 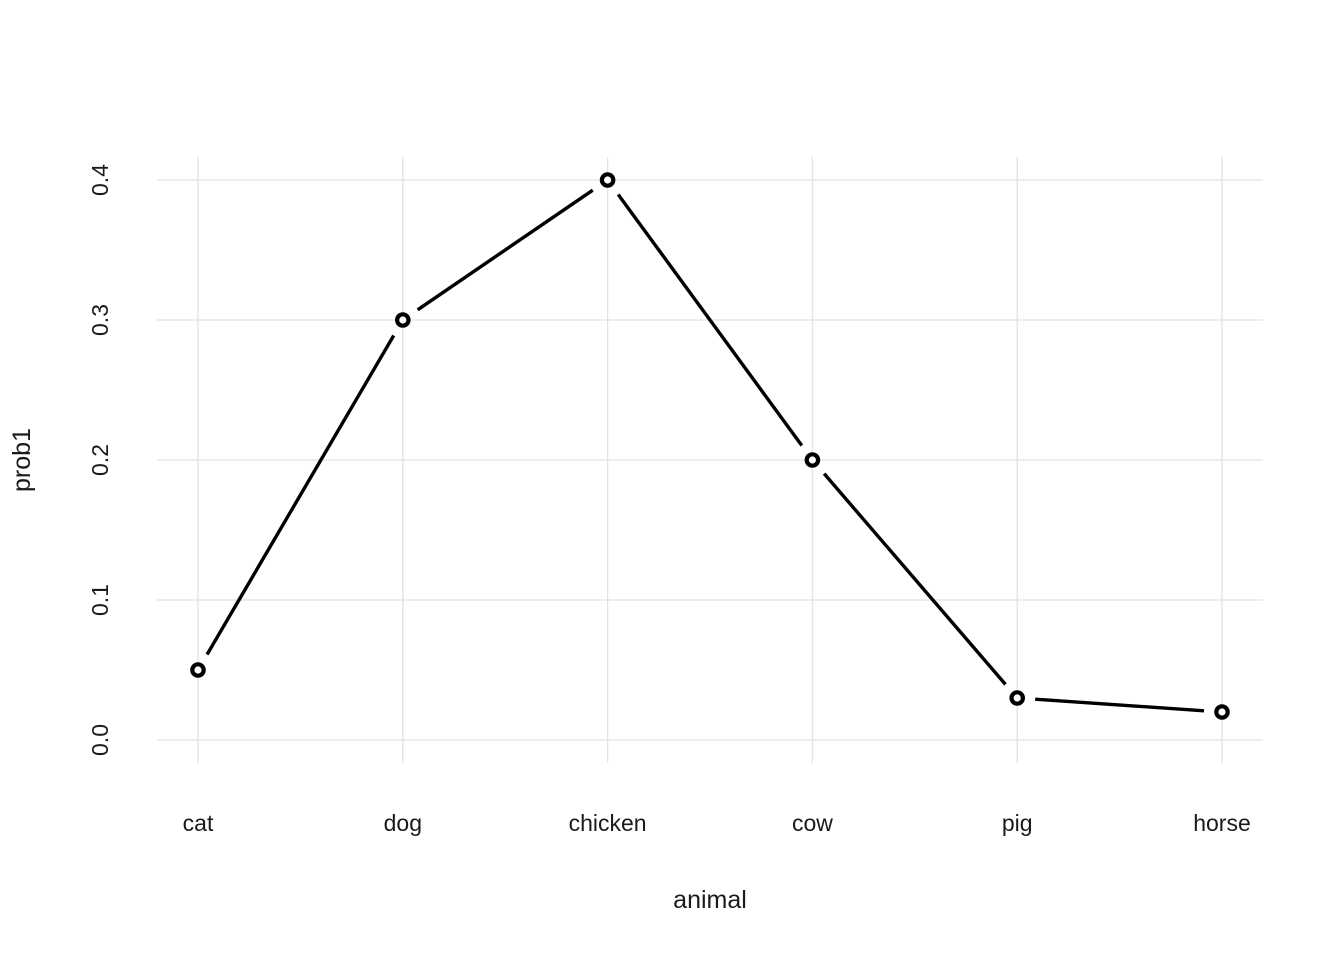 I want to click on y-tick-labels: 0.0 0.1 0.2 0.3 0.4, so click(x=100, y=460).